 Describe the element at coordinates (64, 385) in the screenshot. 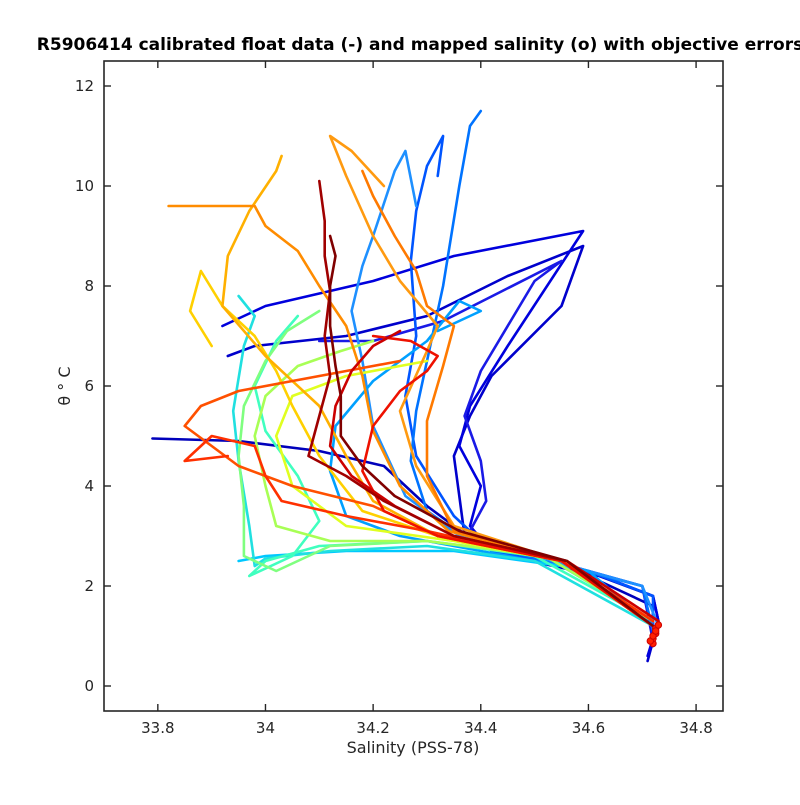

I see `y-axis-label: θ ° C` at that location.